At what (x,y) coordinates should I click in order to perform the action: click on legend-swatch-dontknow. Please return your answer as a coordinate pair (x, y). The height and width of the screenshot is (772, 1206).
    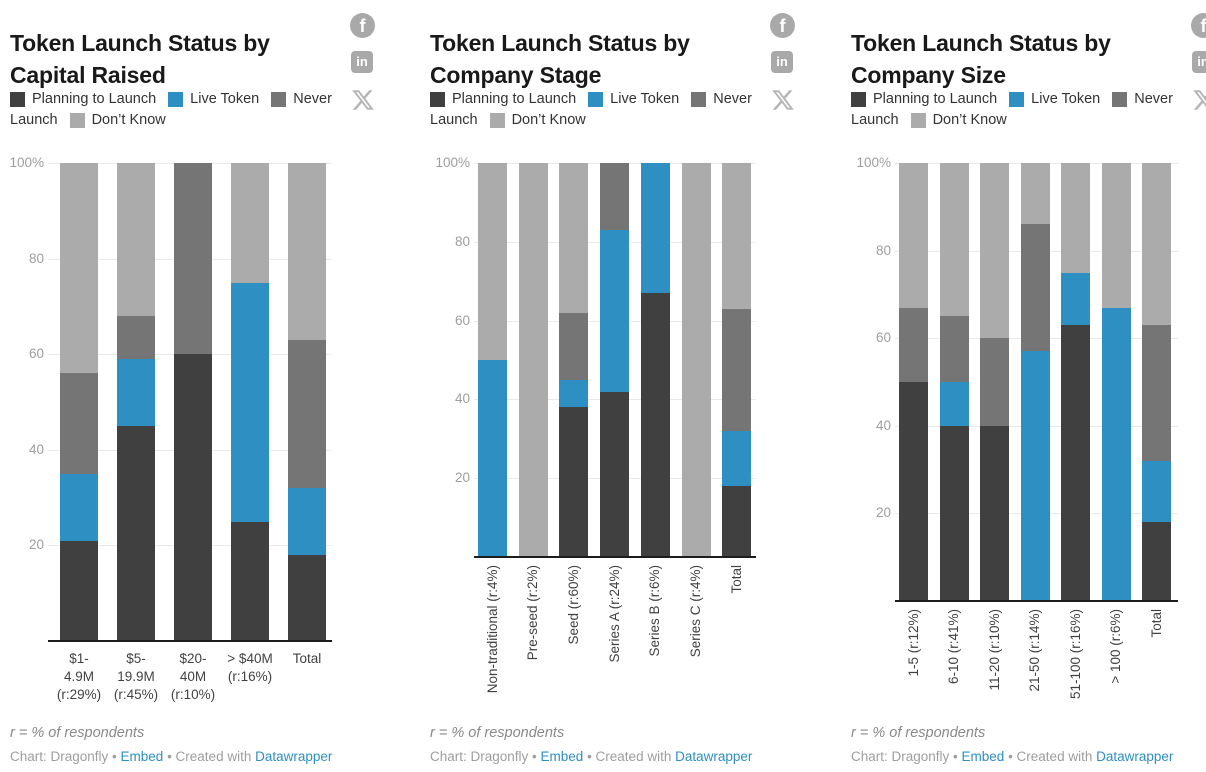
    Looking at the image, I should click on (918, 120).